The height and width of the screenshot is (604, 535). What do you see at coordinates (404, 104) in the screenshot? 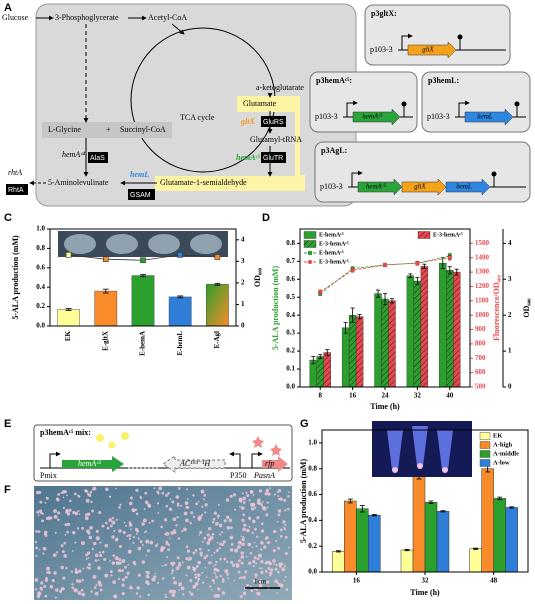
I see `terminator` at bounding box center [404, 104].